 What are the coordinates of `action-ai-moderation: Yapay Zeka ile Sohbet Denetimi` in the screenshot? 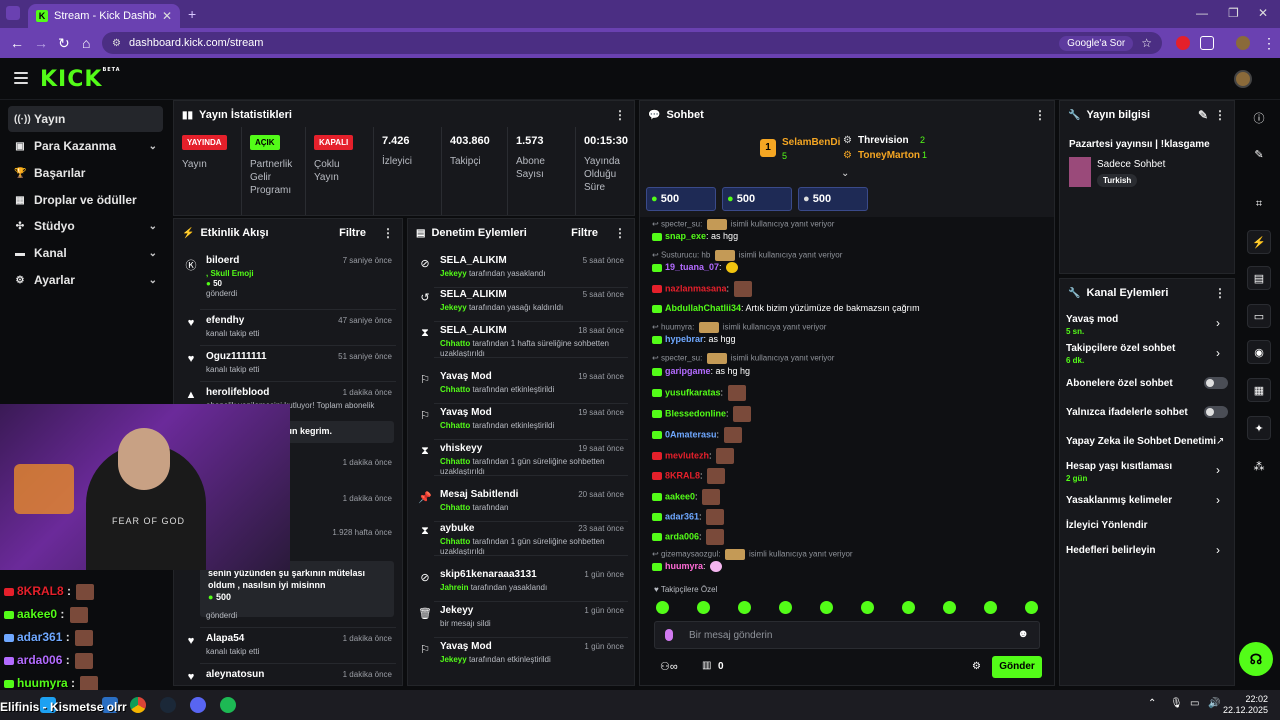 It's located at (1141, 441).